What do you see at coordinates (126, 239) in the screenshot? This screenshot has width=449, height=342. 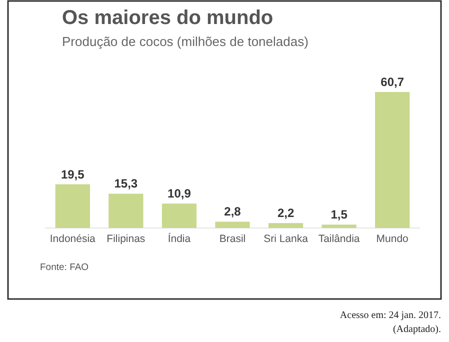 I see `x-tick-label: Filipinas` at bounding box center [126, 239].